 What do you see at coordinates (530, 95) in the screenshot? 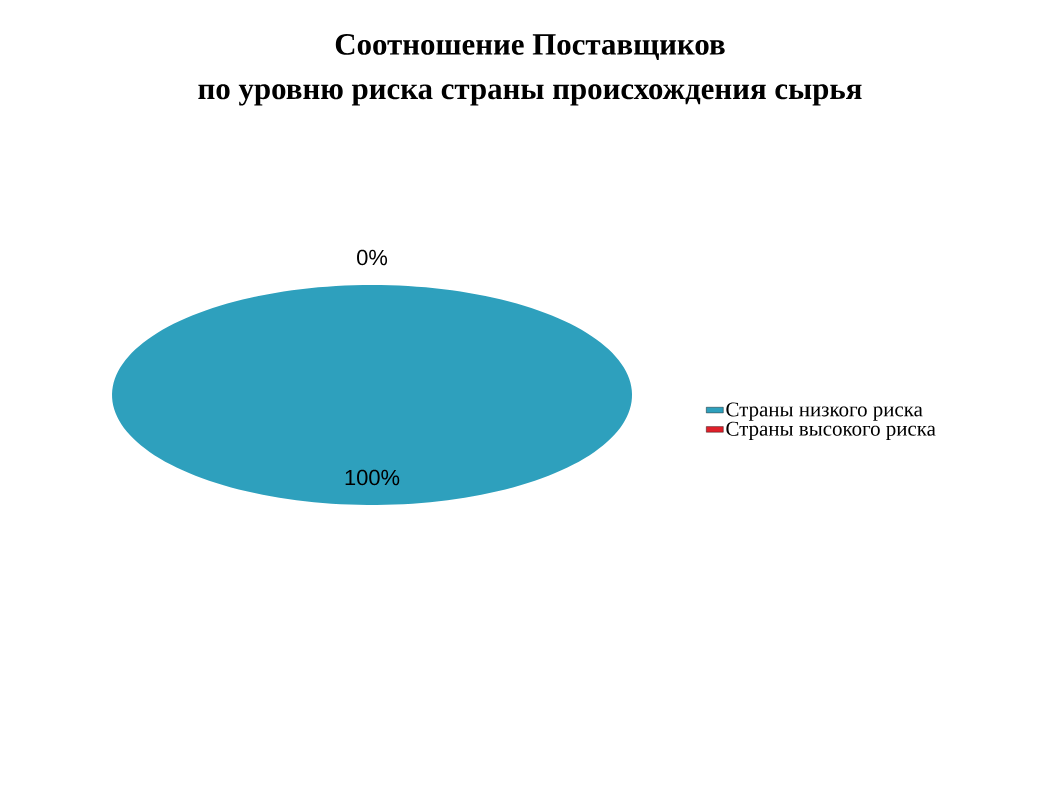
I see `chart-subtitle: по уровню риска страны происхождения сырья` at bounding box center [530, 95].